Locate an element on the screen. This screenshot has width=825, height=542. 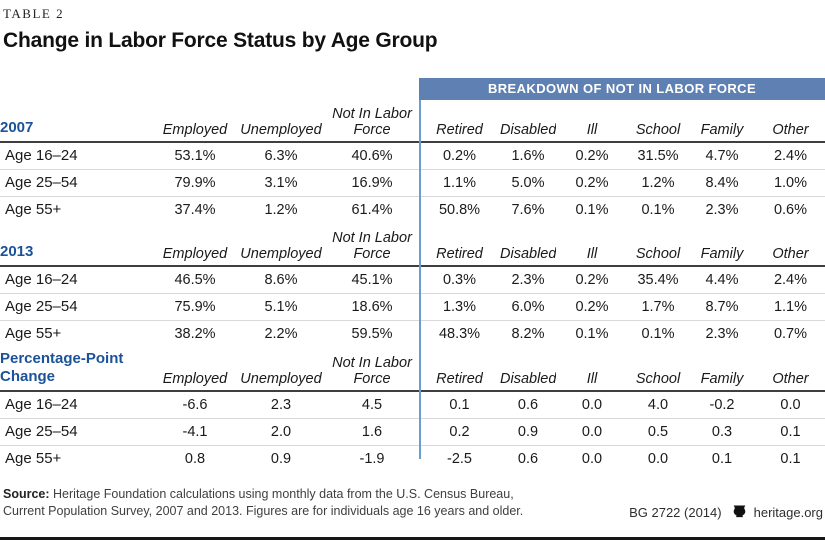
data-cell: 46.5% is located at coordinates (195, 280).